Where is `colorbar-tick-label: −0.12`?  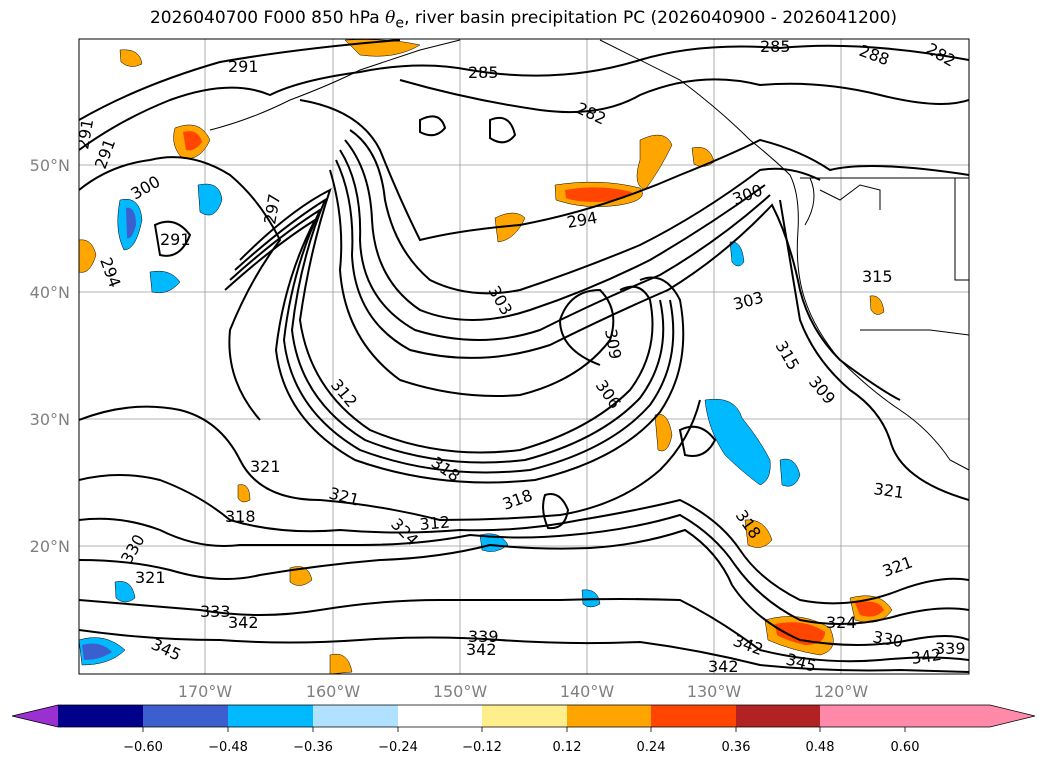 colorbar-tick-label: −0.12 is located at coordinates (482, 747).